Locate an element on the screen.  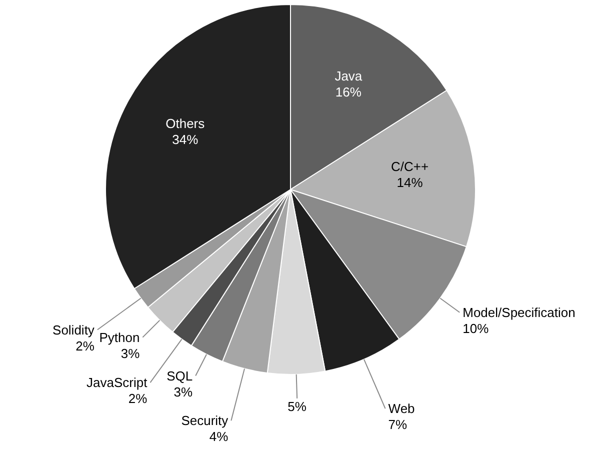
slice-label: Model/Specification is located at coordinates (519, 312).